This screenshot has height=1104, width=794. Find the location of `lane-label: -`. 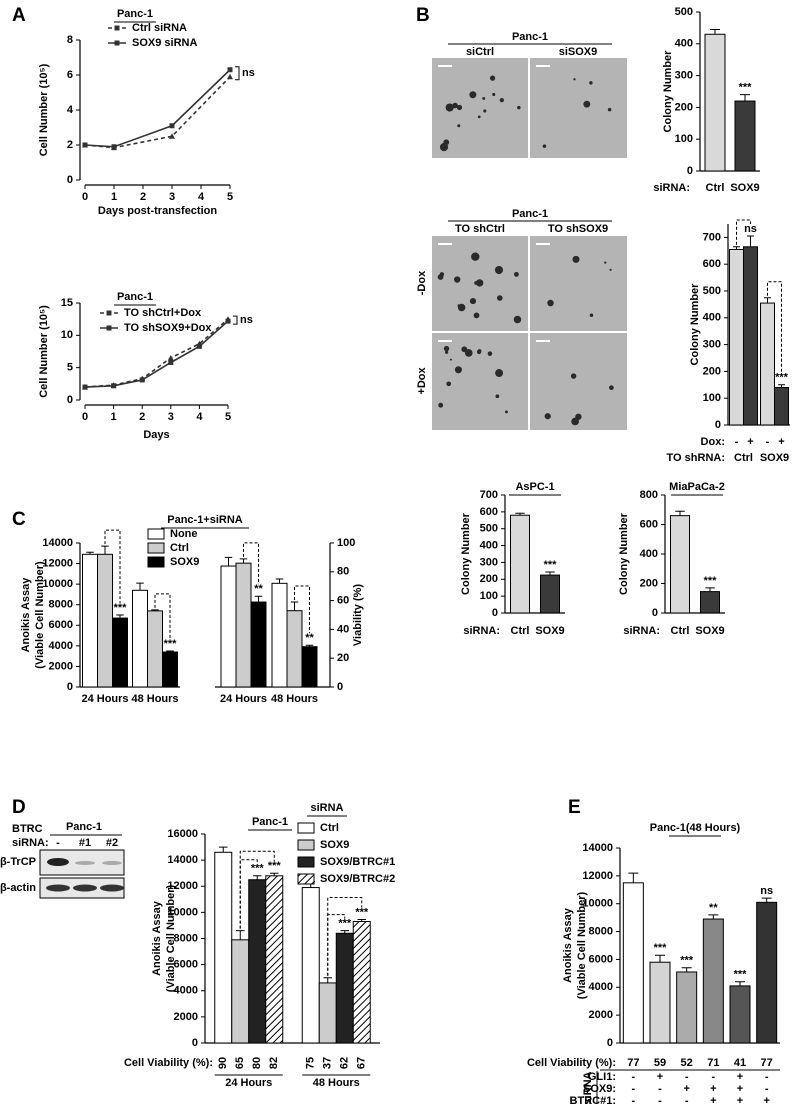

lane-label: - is located at coordinates (58, 843).